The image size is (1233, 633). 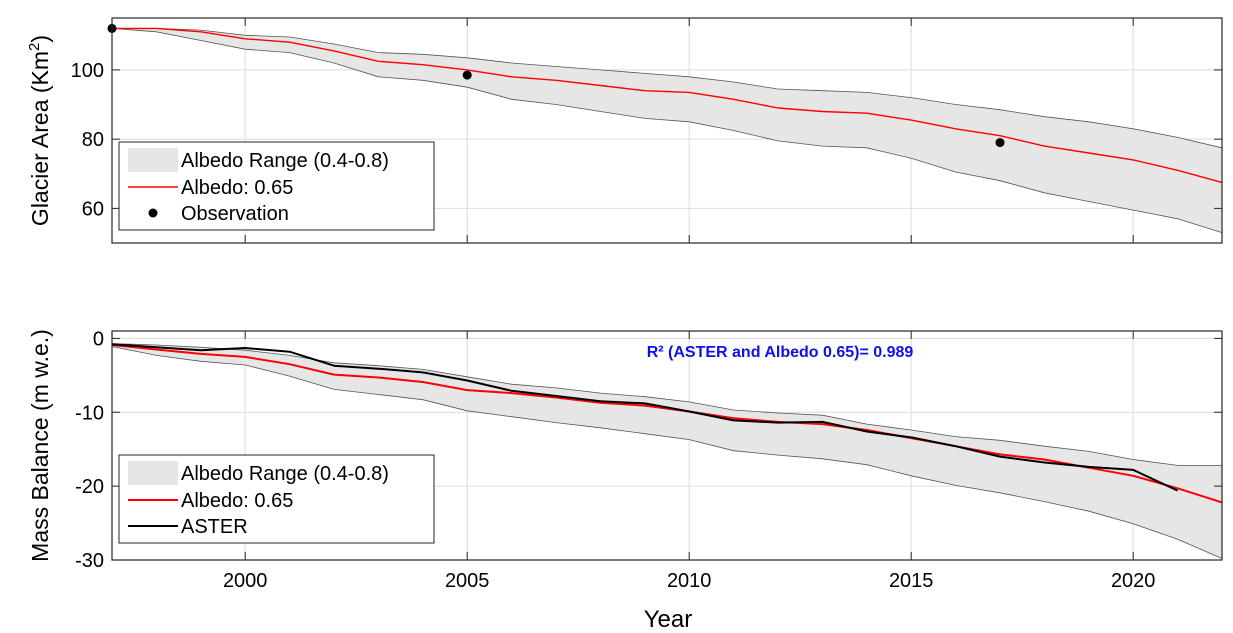 I want to click on legend-label: Observation, so click(x=235, y=214).